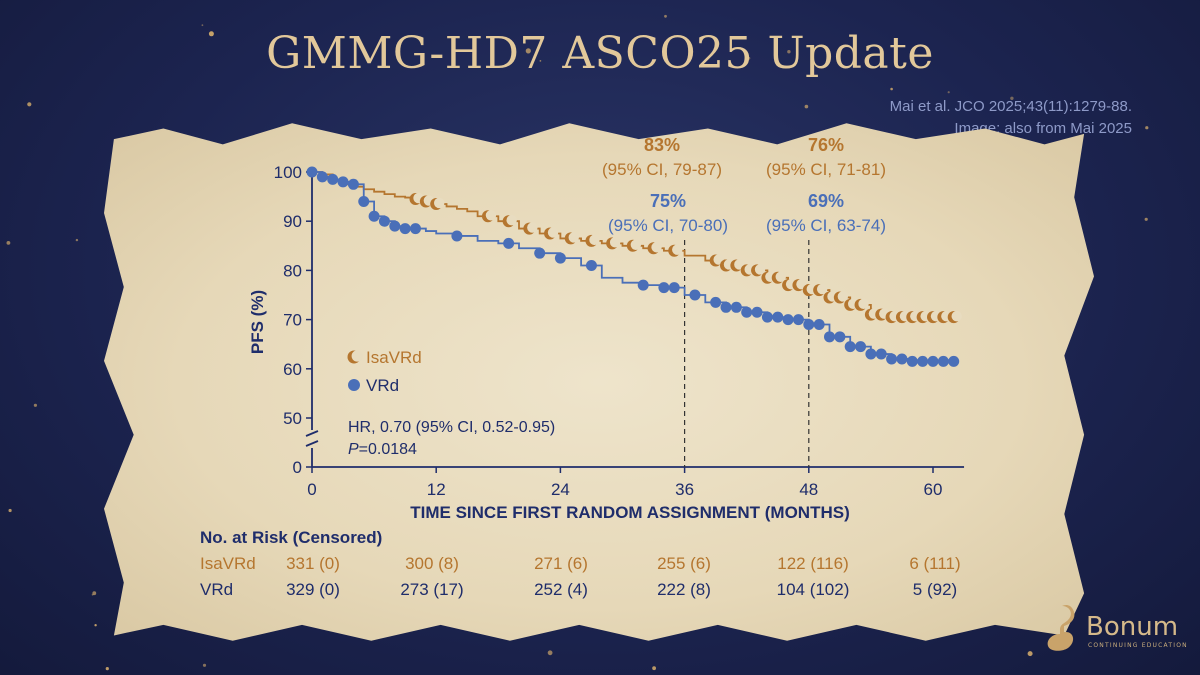  I want to click on y-axis-label: PFS (%), so click(257, 322).